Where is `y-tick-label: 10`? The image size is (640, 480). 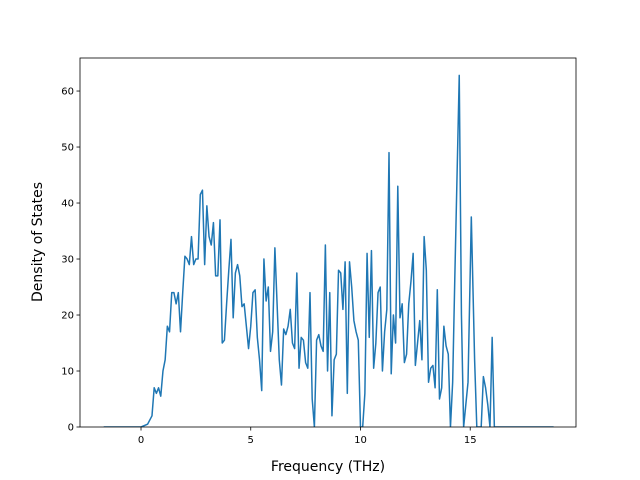
y-tick-label: 10 is located at coordinates (67, 372).